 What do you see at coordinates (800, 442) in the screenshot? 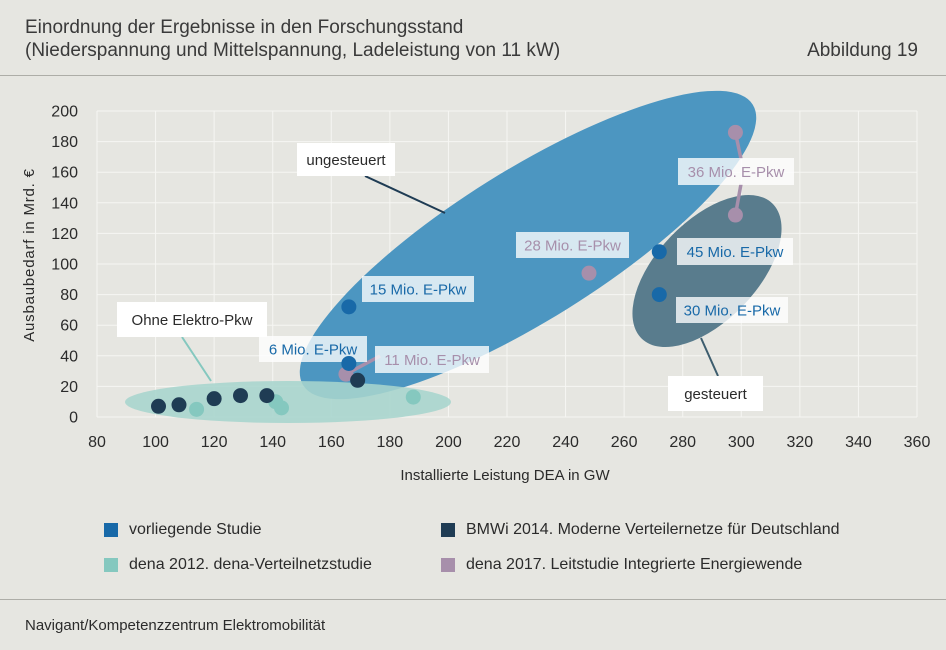
I see `x-tick-label: 320` at bounding box center [800, 442].